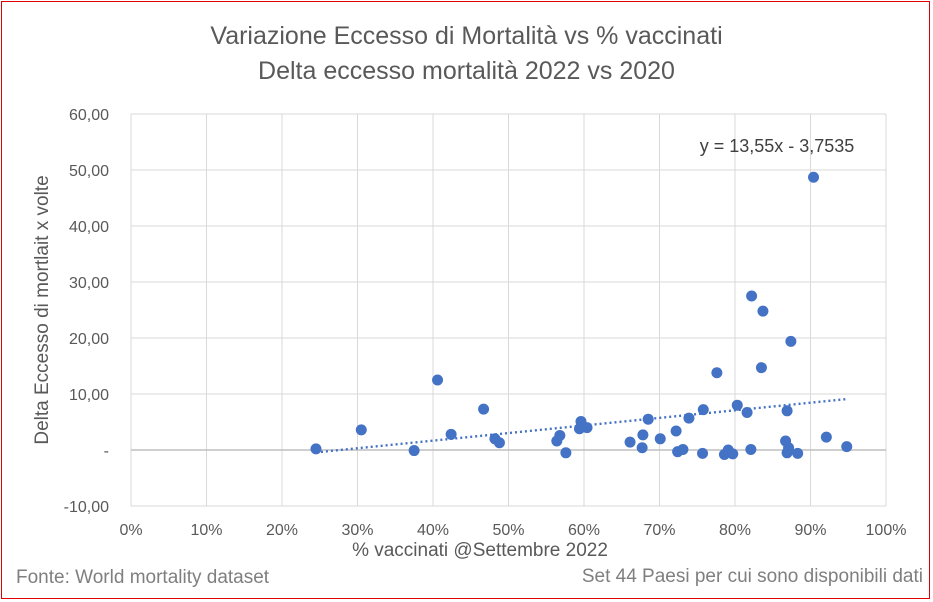 Image resolution: width=933 pixels, height=602 pixels. I want to click on x-tick-label: 50%, so click(508, 530).